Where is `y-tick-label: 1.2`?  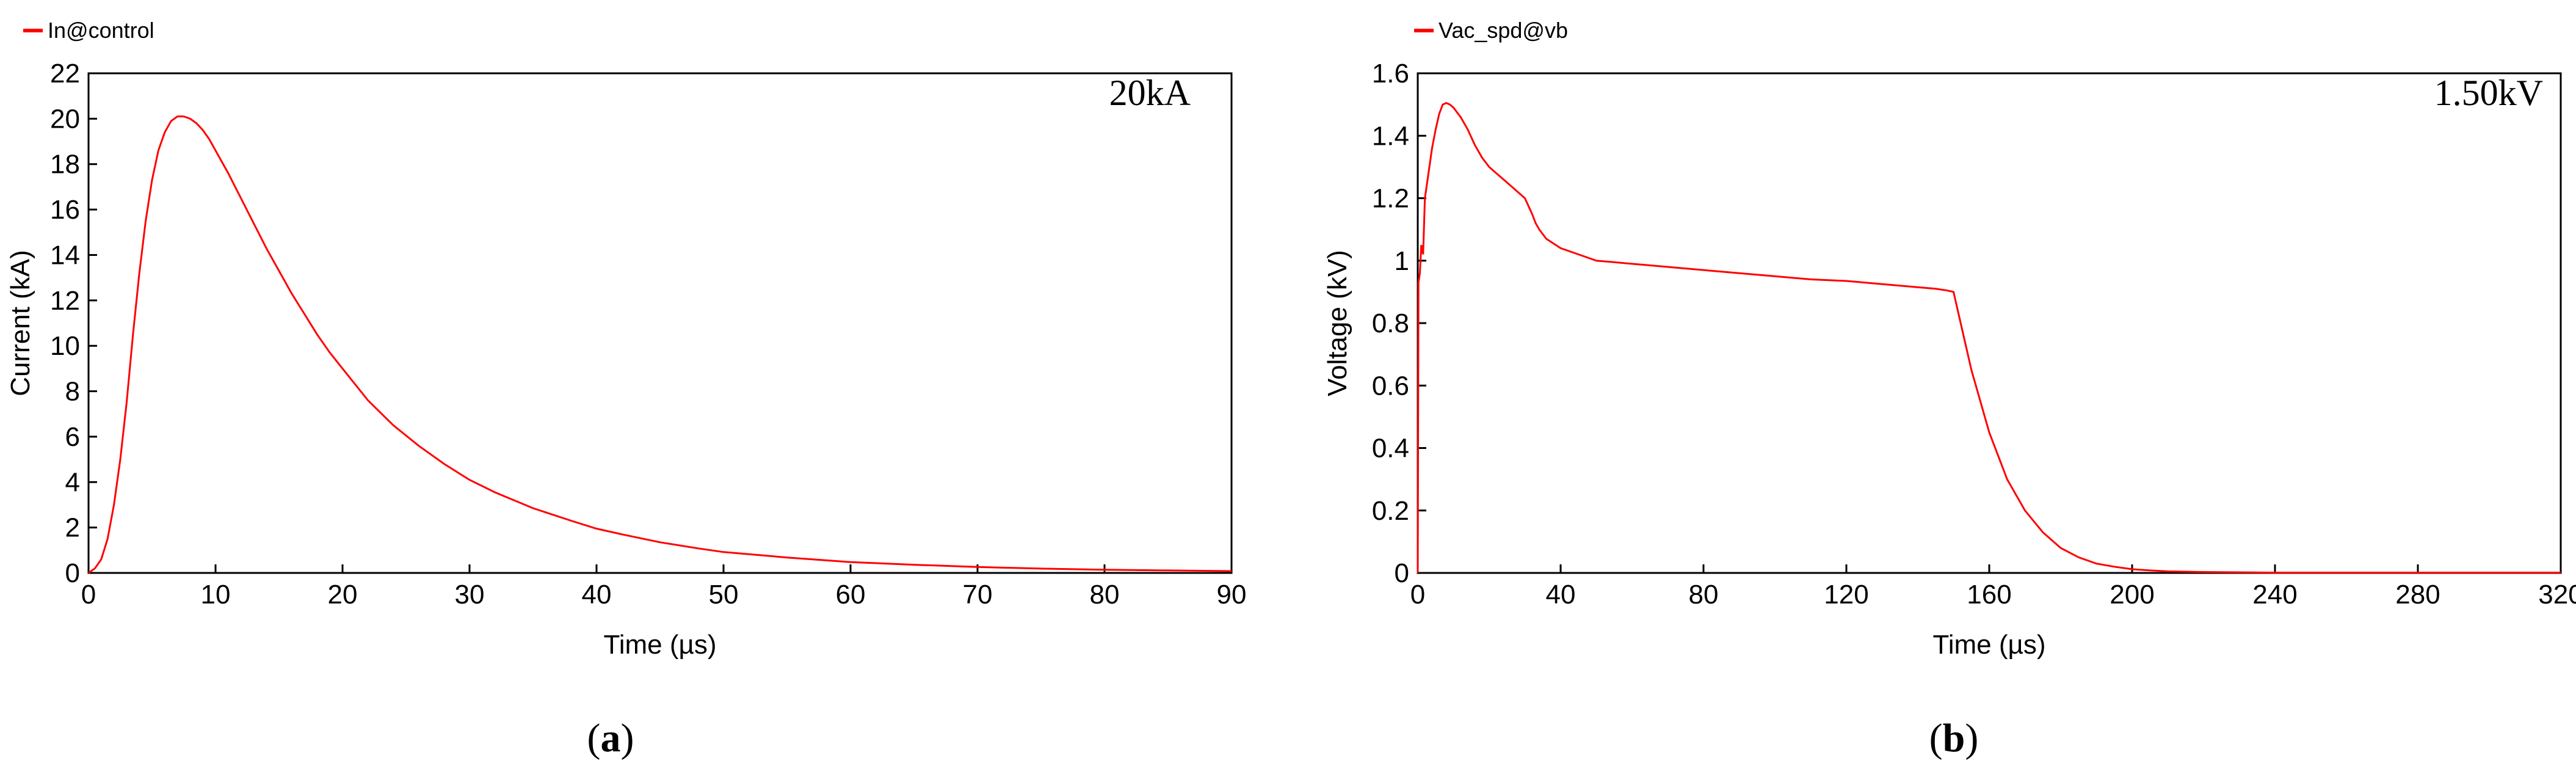 y-tick-label: 1.2 is located at coordinates (1390, 199).